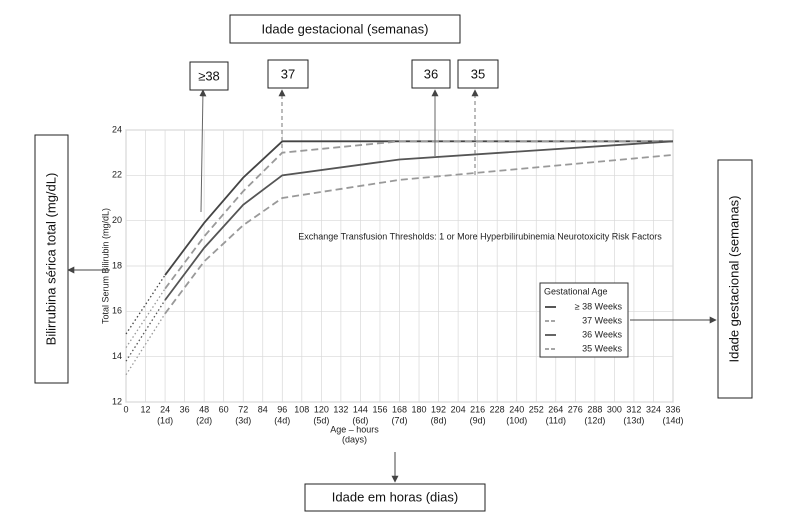 The width and height of the screenshot is (799, 522). What do you see at coordinates (399, 420) in the screenshot?
I see `x-day-label: (7d)` at bounding box center [399, 420].